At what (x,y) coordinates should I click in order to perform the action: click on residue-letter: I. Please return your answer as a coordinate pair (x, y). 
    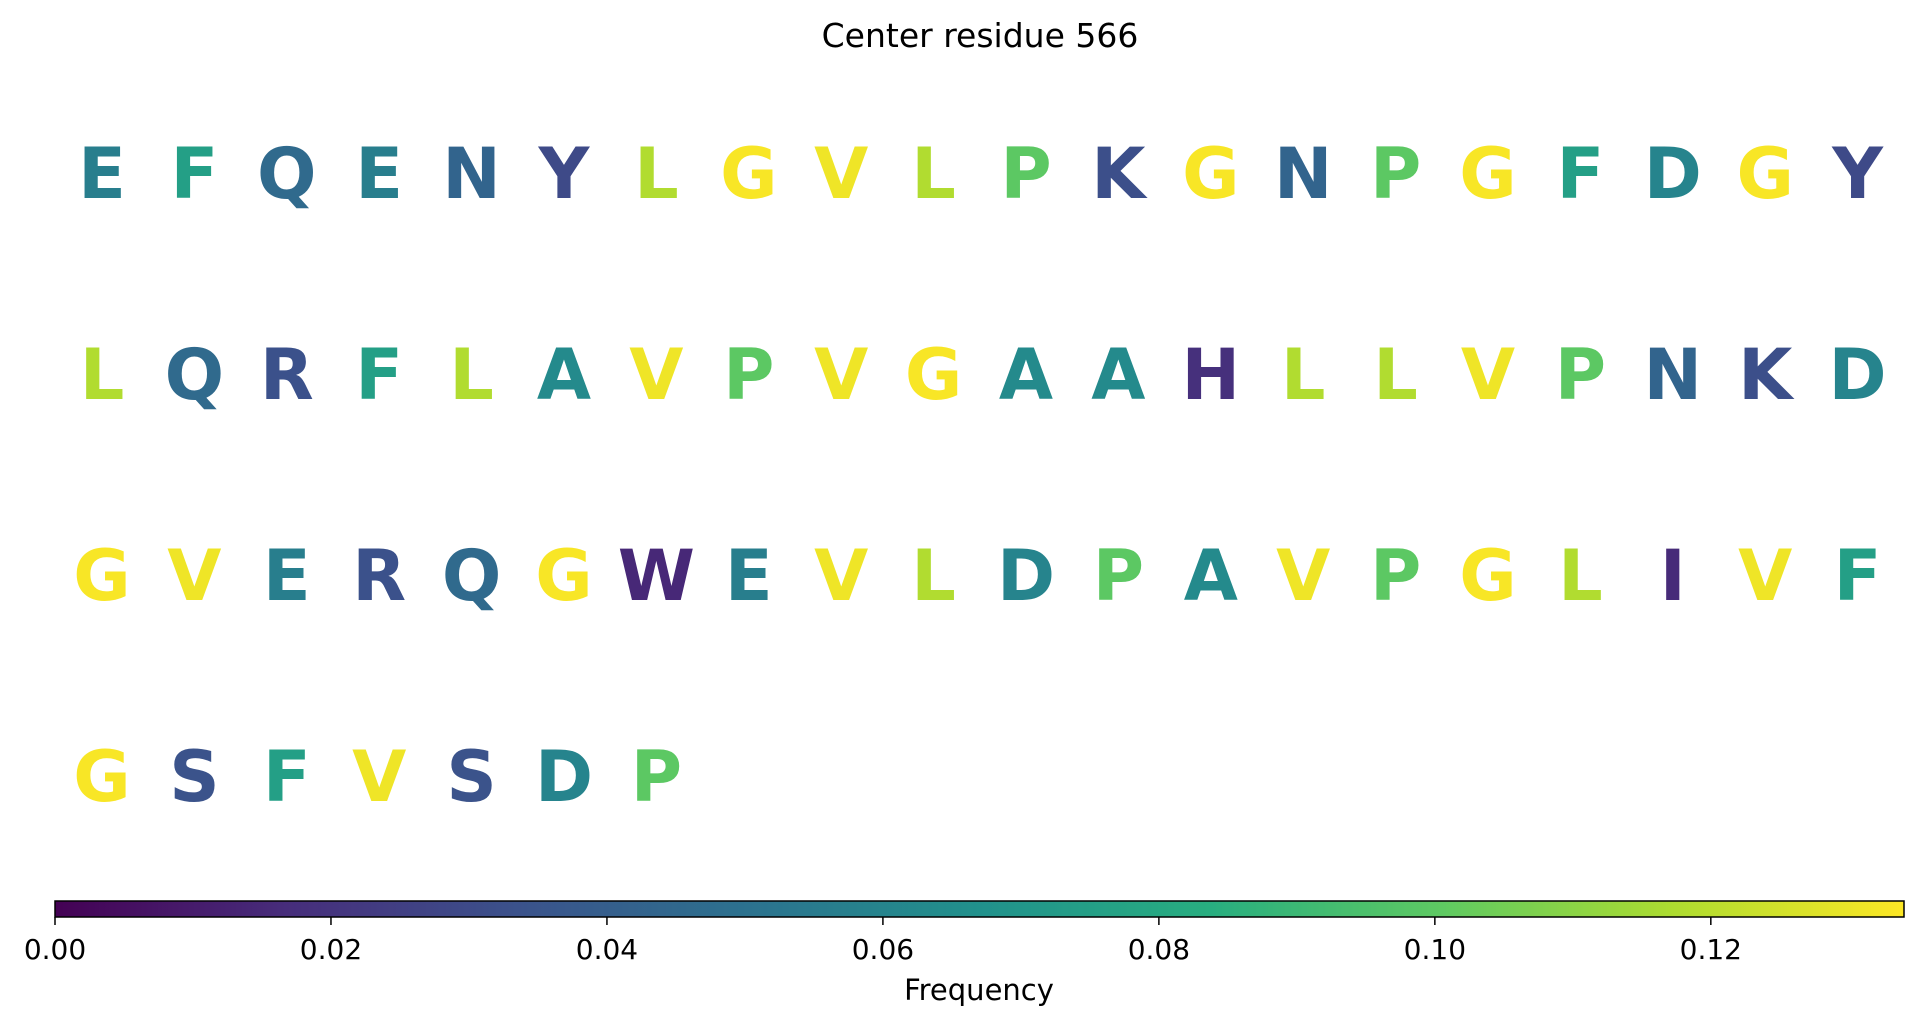
    Looking at the image, I should click on (1673, 576).